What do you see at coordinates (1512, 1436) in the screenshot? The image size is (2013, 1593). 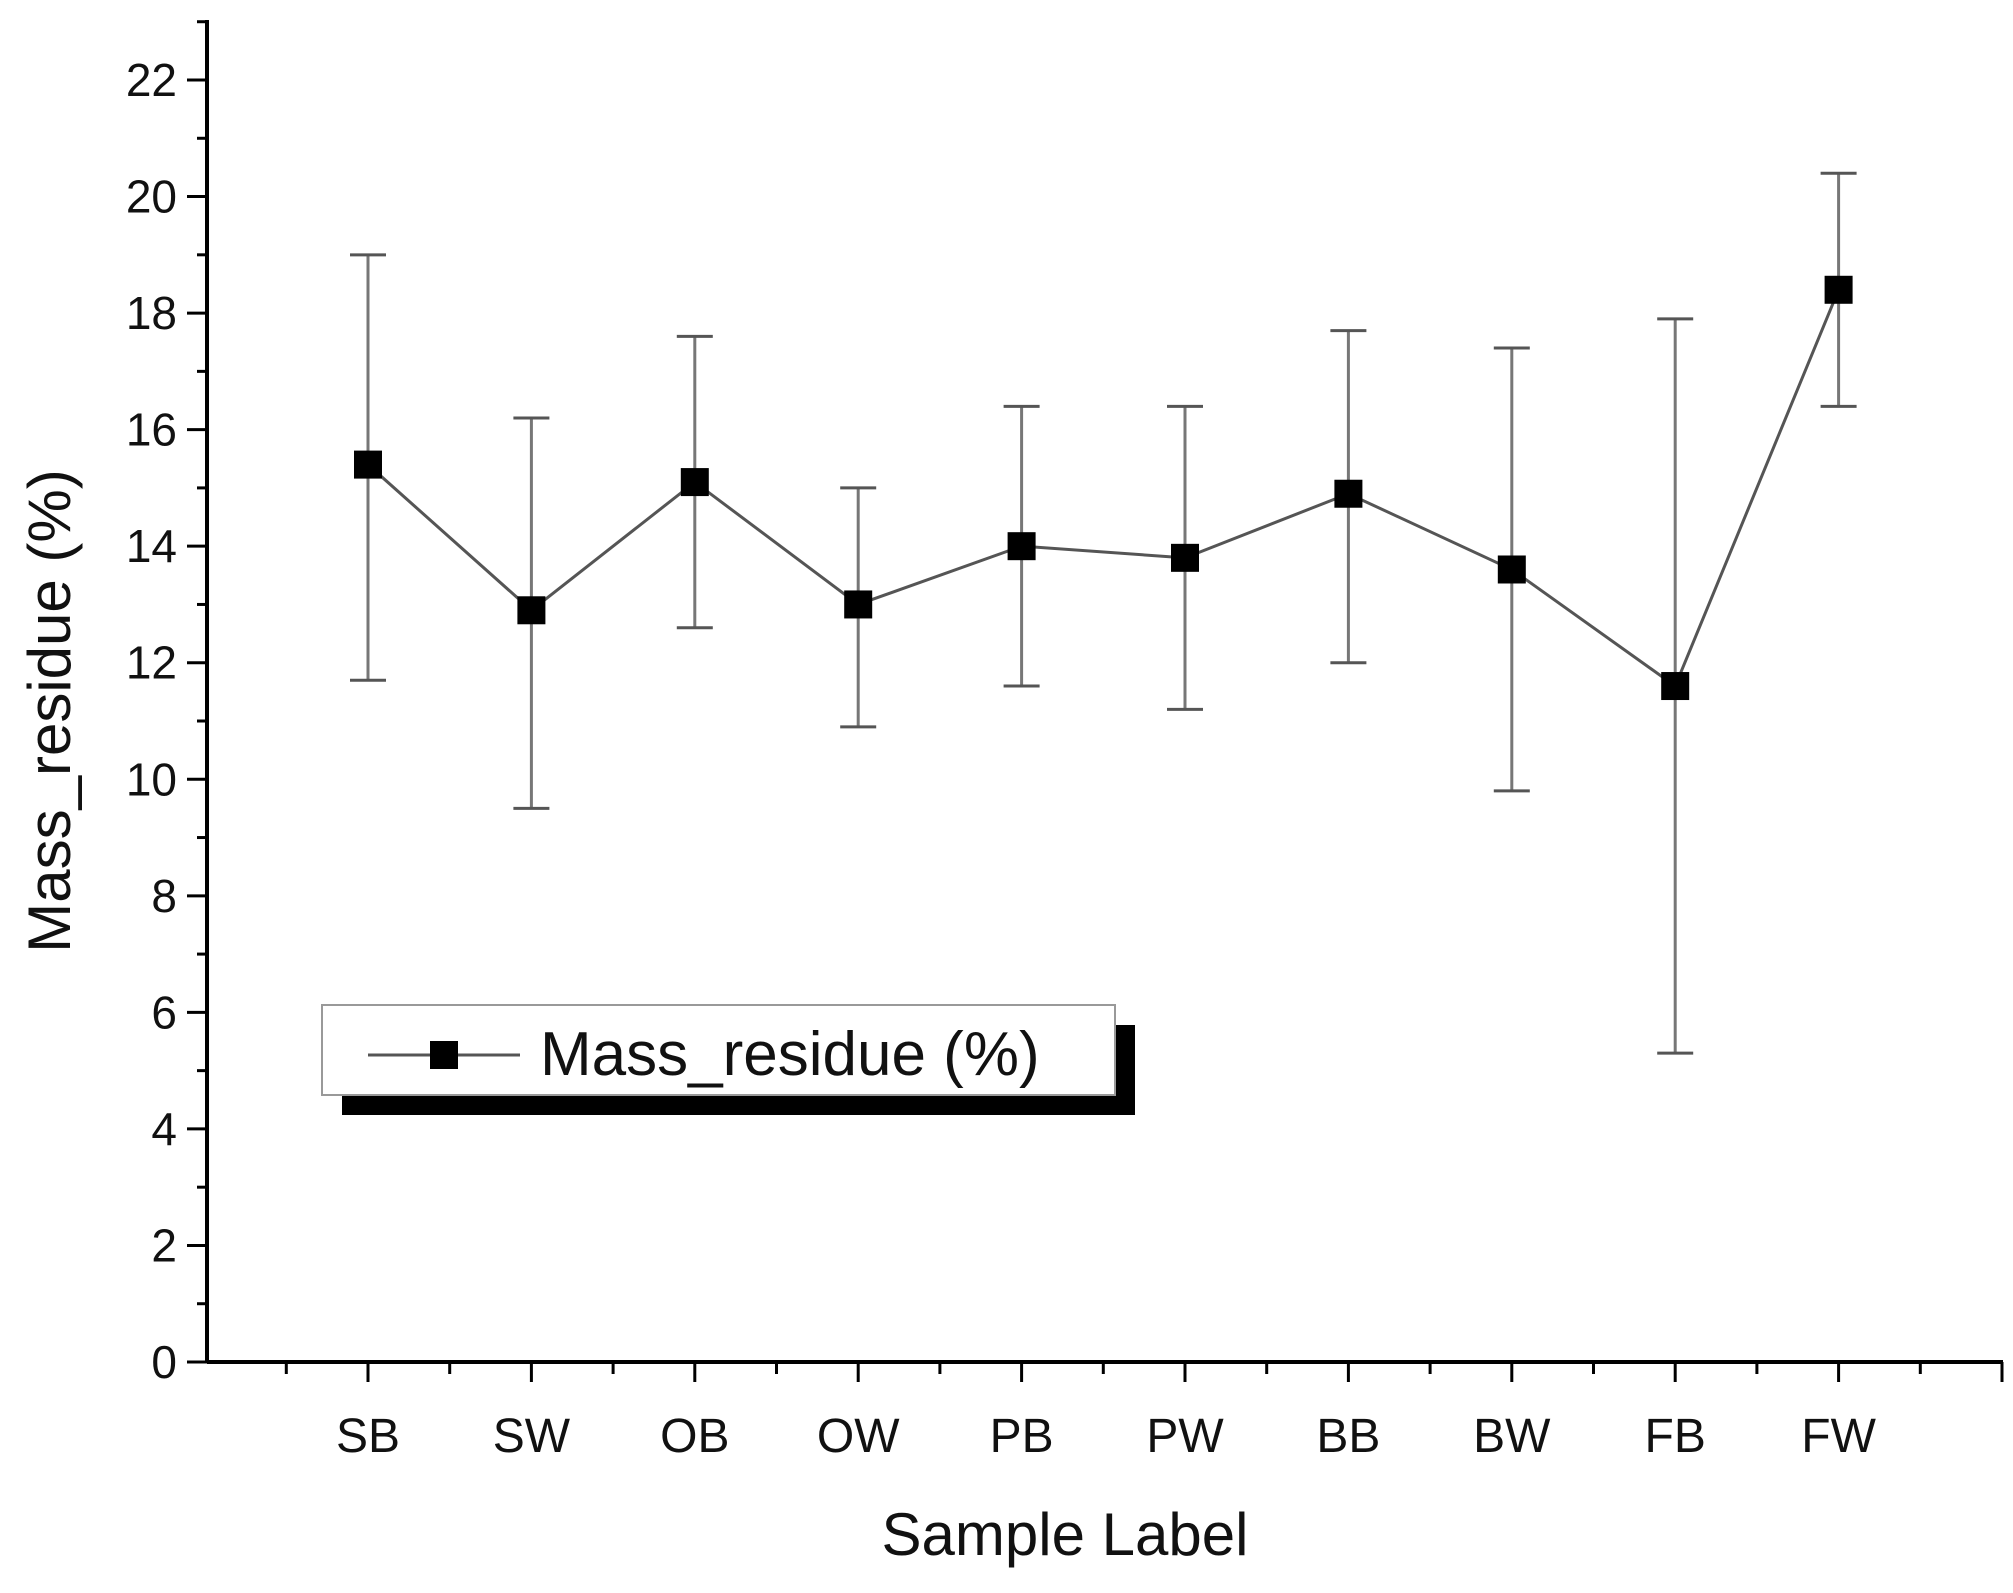 I see `x-tick-label: BW` at bounding box center [1512, 1436].